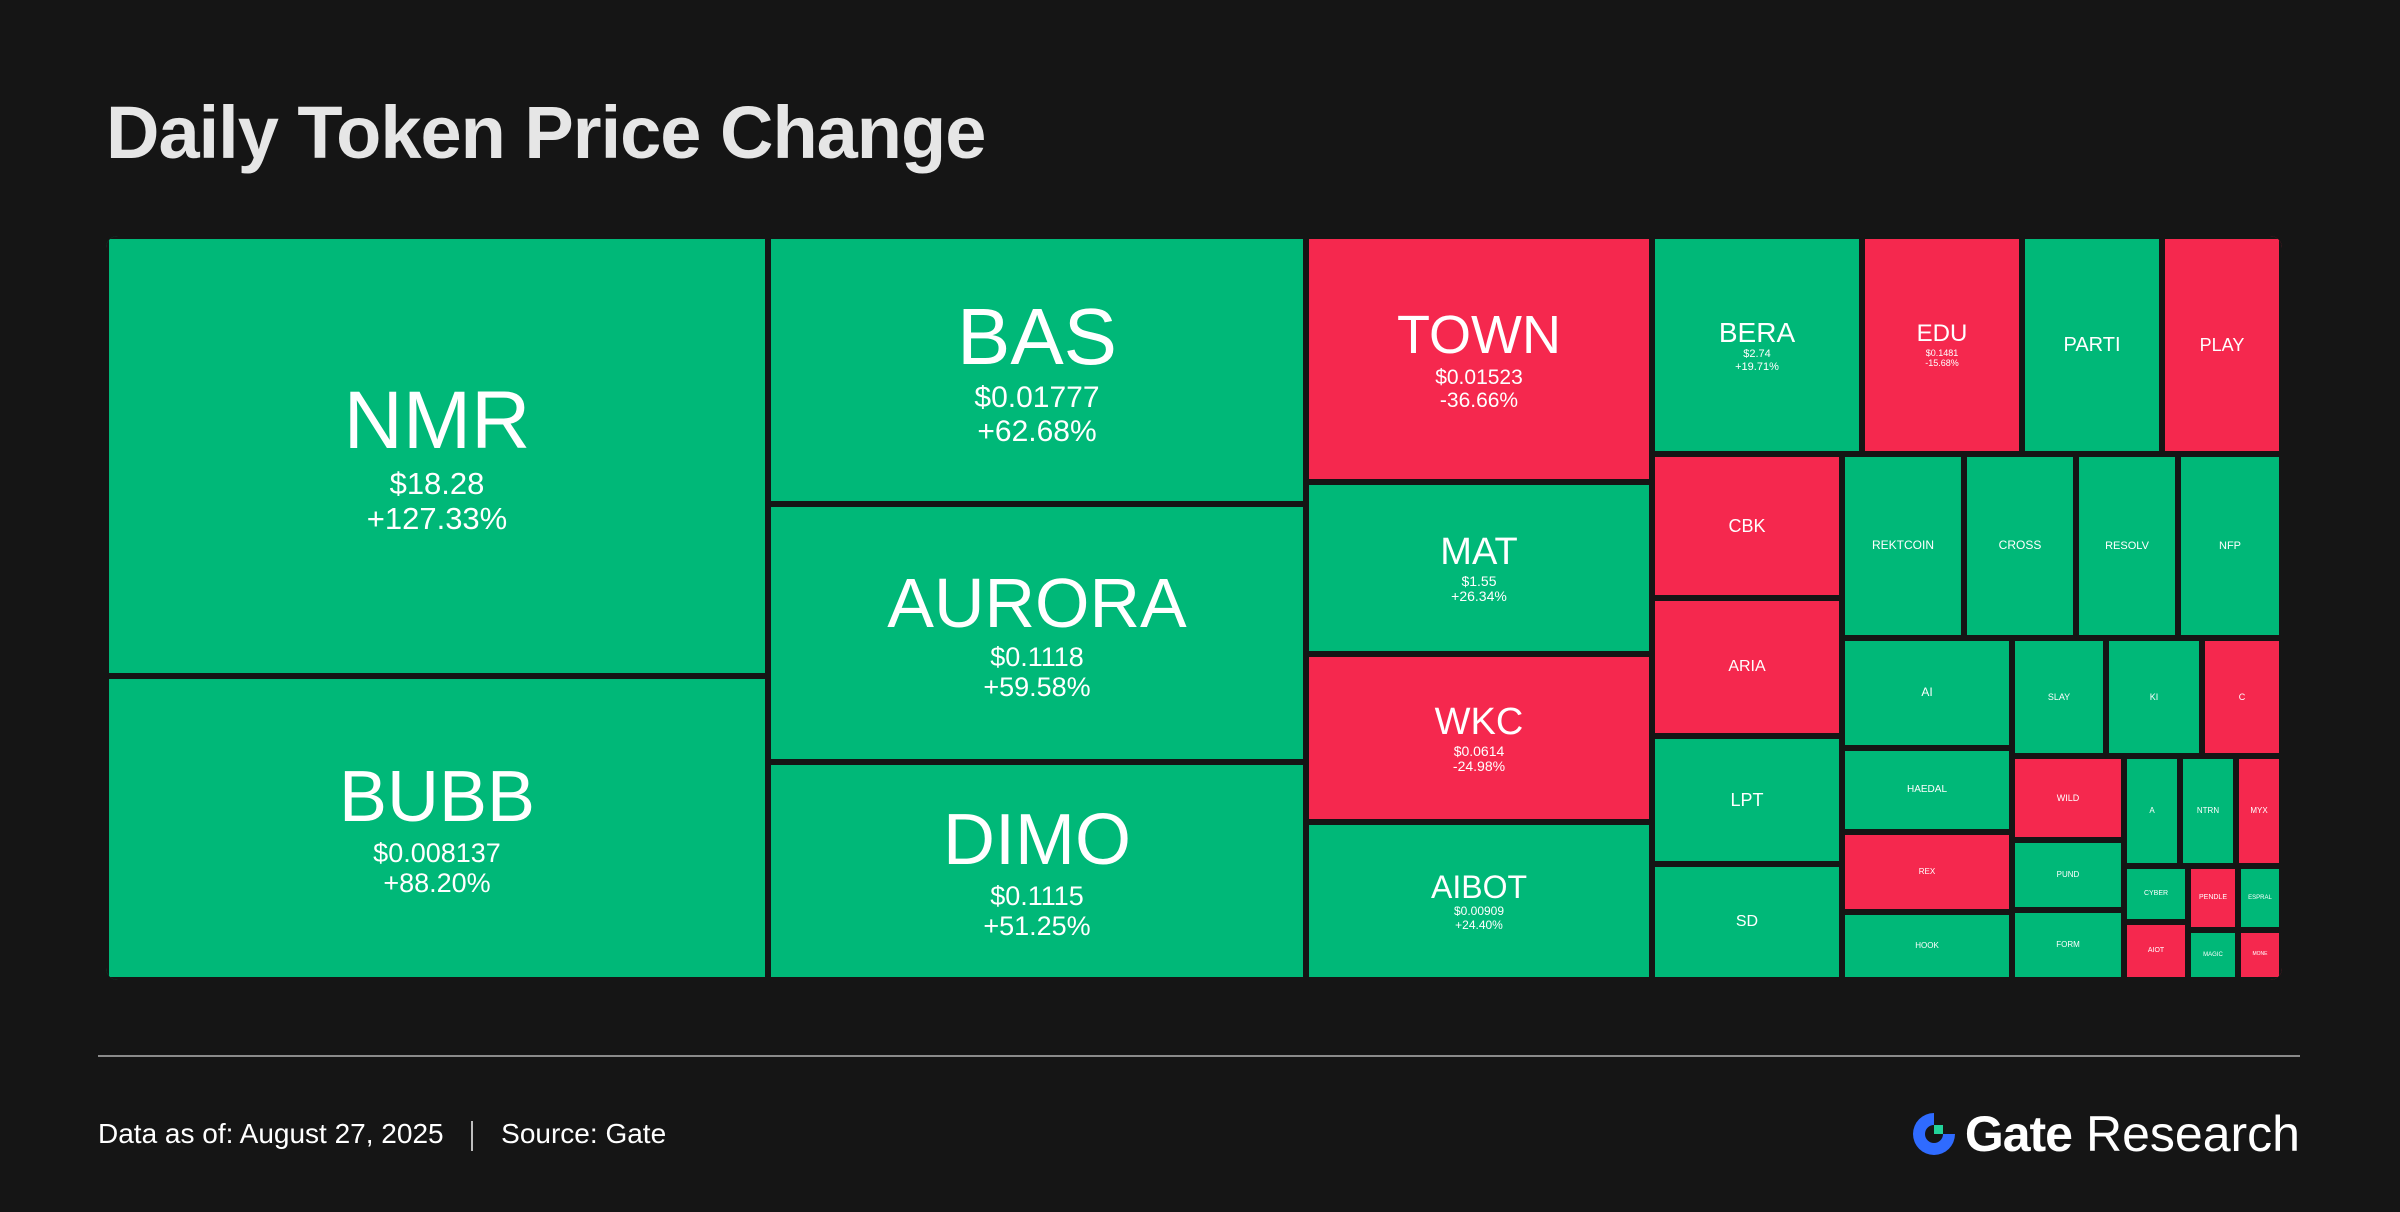 The image size is (2400, 1212). I want to click on treemap-tile-espral: ESPRAL, so click(2260, 898).